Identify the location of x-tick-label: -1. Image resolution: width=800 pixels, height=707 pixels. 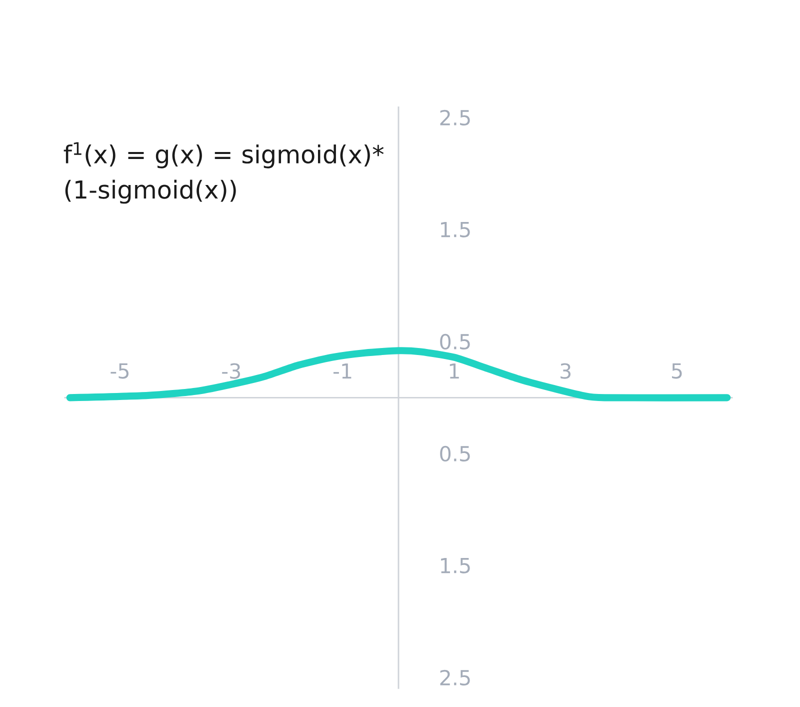
(343, 371).